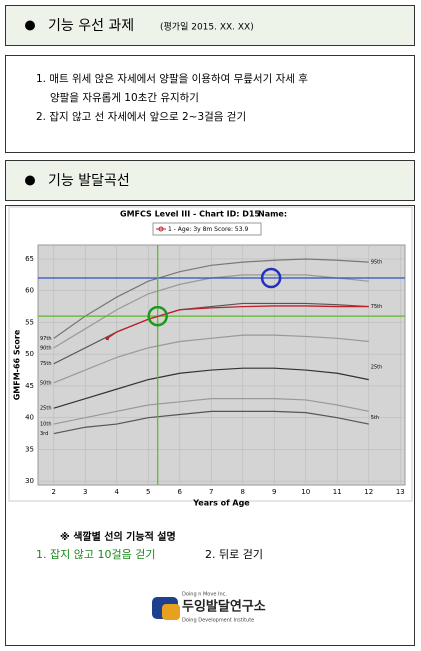 This screenshot has width=421, height=651. I want to click on x-tick-label: 12, so click(368, 492).